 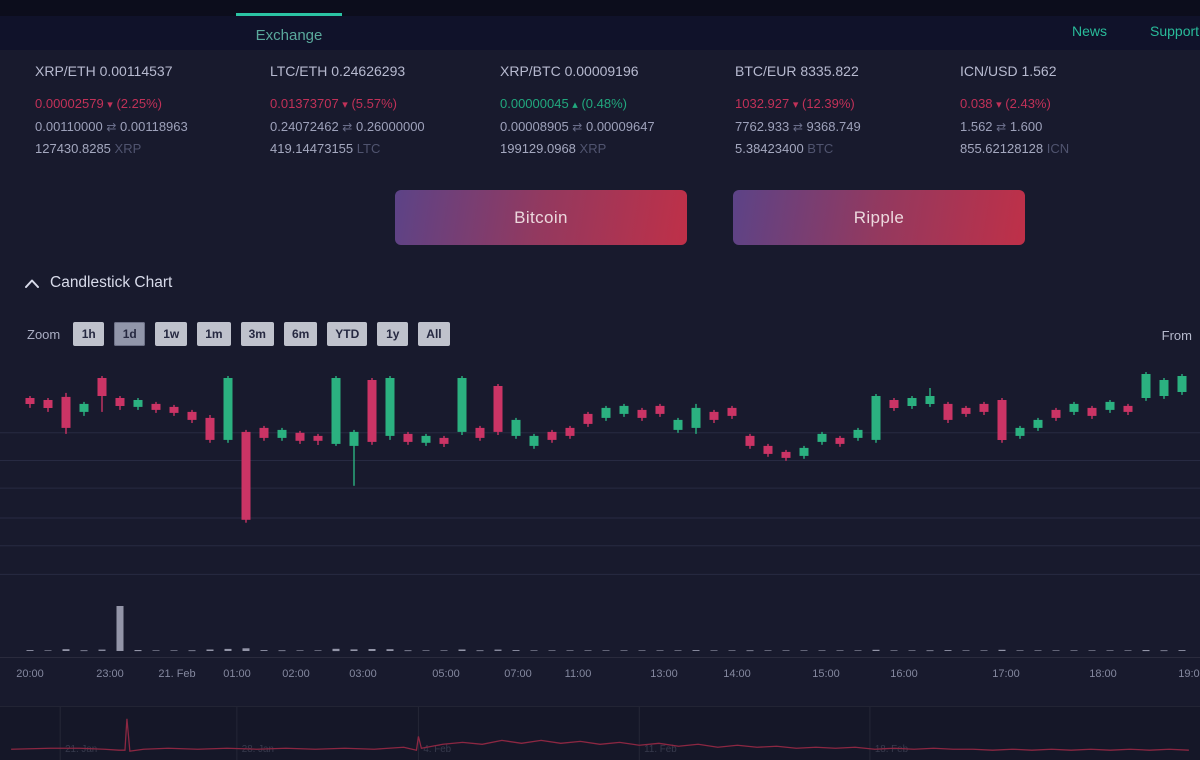 I want to click on bitcoin-button: Bitcoin, so click(x=541, y=217).